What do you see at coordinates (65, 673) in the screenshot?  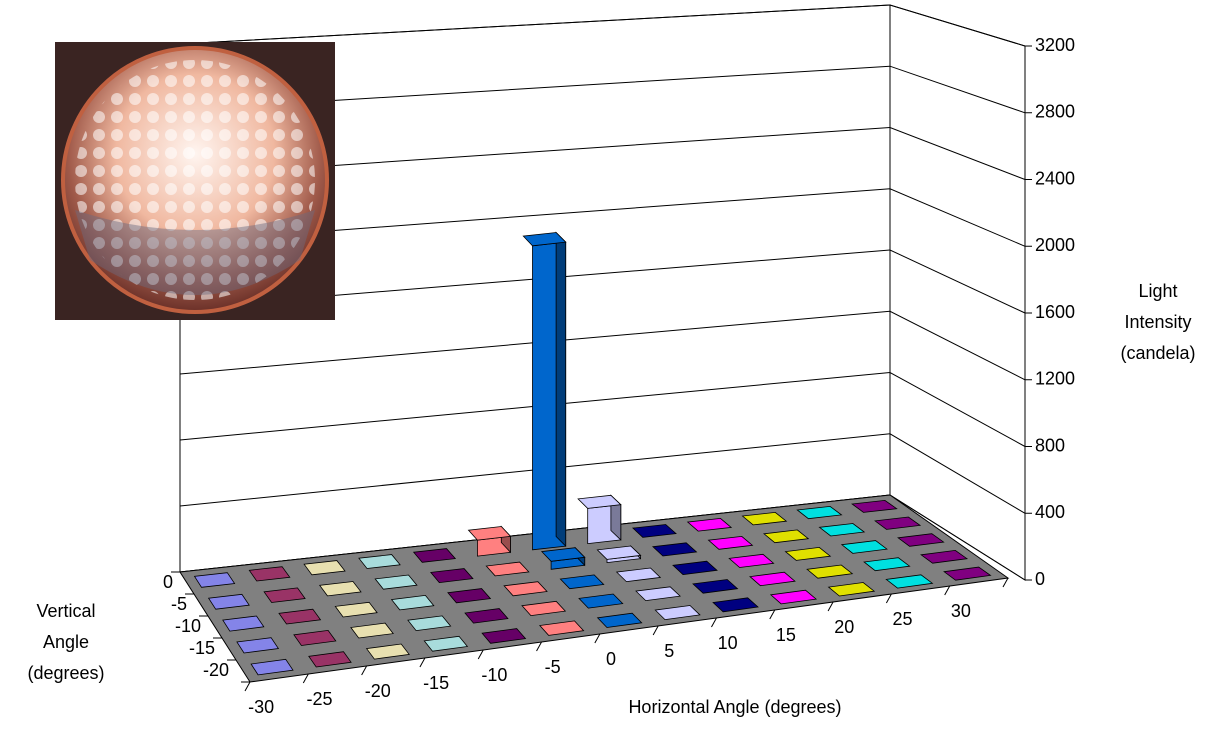 I see `depth-axis-label: (degrees)` at bounding box center [65, 673].